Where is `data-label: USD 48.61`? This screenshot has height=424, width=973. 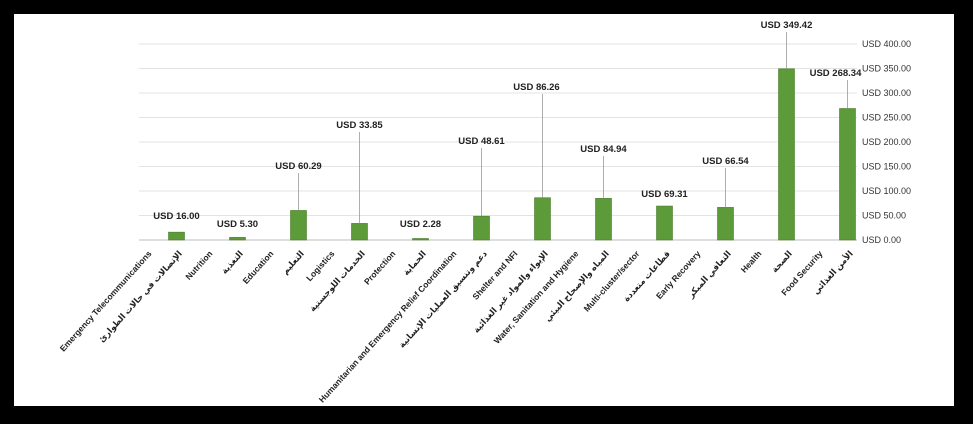 data-label: USD 48.61 is located at coordinates (481, 141).